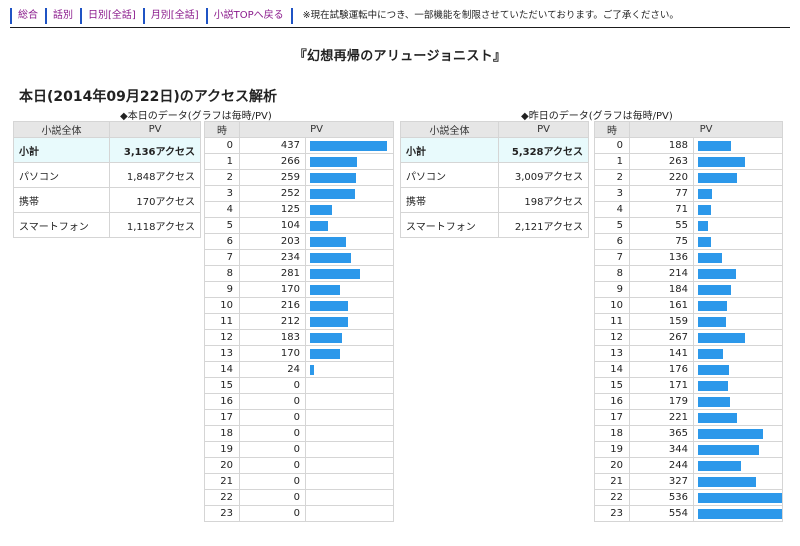  Describe the element at coordinates (222, 497) in the screenshot. I see `hour-cell: 22` at that location.